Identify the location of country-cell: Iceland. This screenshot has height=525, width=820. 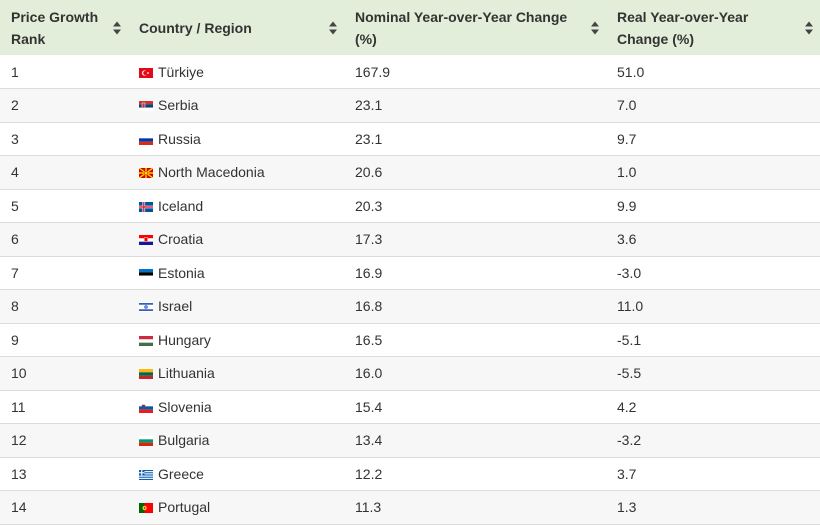
(236, 206).